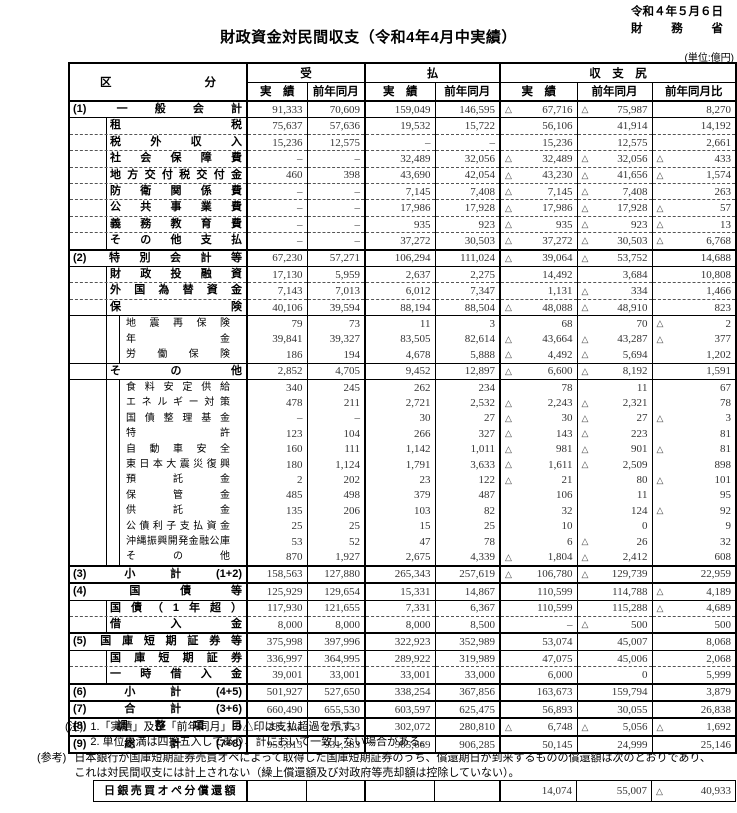 This screenshot has width=737, height=813. I want to click on value-cell: 79, so click(276, 323).